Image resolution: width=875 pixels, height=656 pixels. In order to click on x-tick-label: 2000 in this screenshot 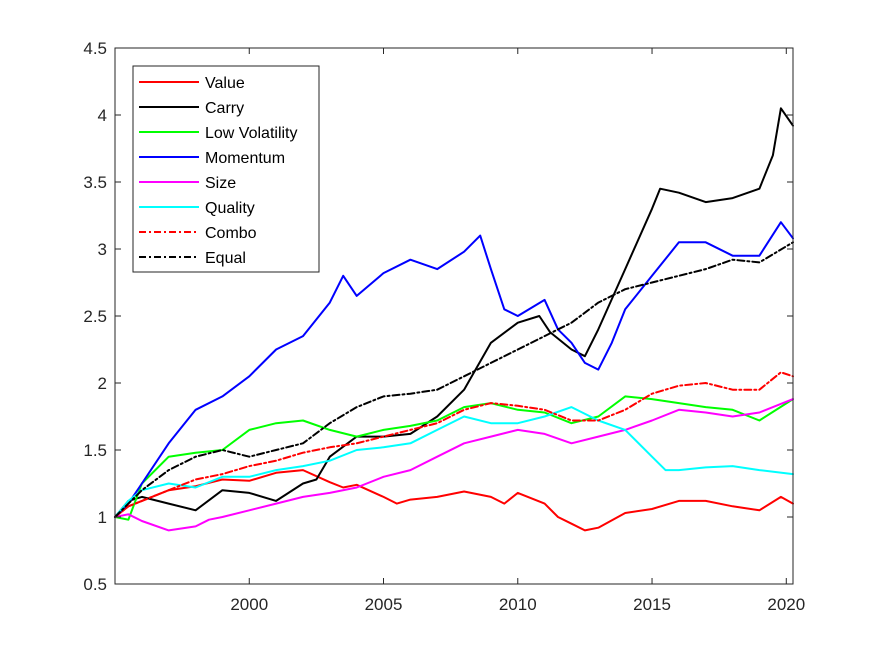, I will do `click(249, 604)`.